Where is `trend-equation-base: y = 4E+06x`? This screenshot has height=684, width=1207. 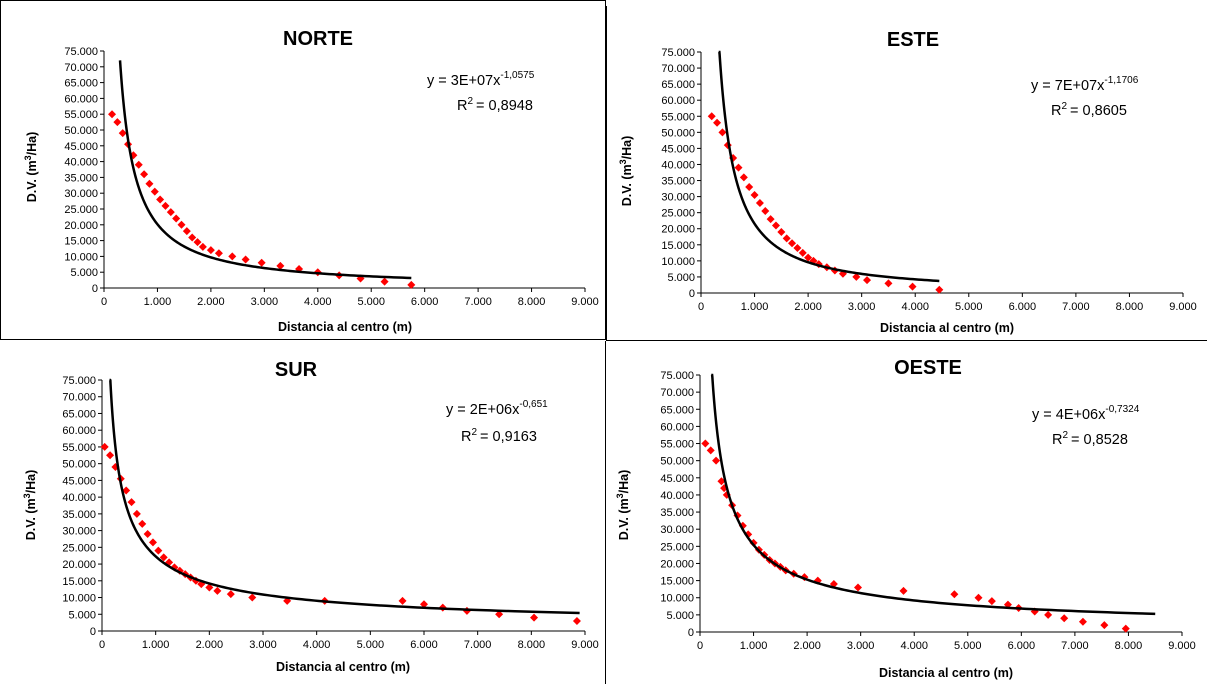 trend-equation-base: y = 4E+06x is located at coordinates (1069, 415).